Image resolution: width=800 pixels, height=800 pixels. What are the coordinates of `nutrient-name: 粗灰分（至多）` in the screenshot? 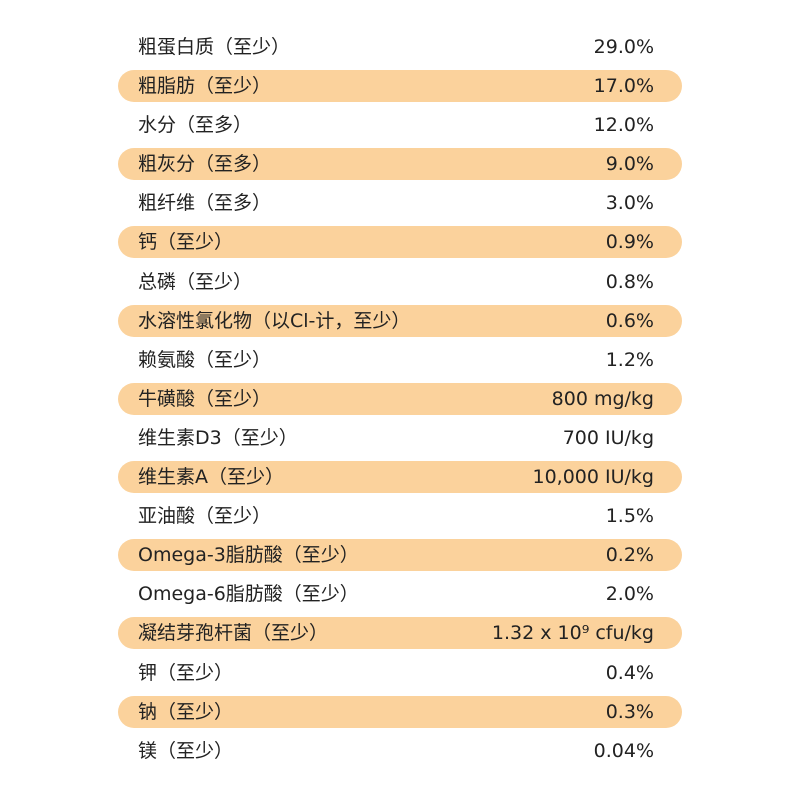 It's located at (205, 164).